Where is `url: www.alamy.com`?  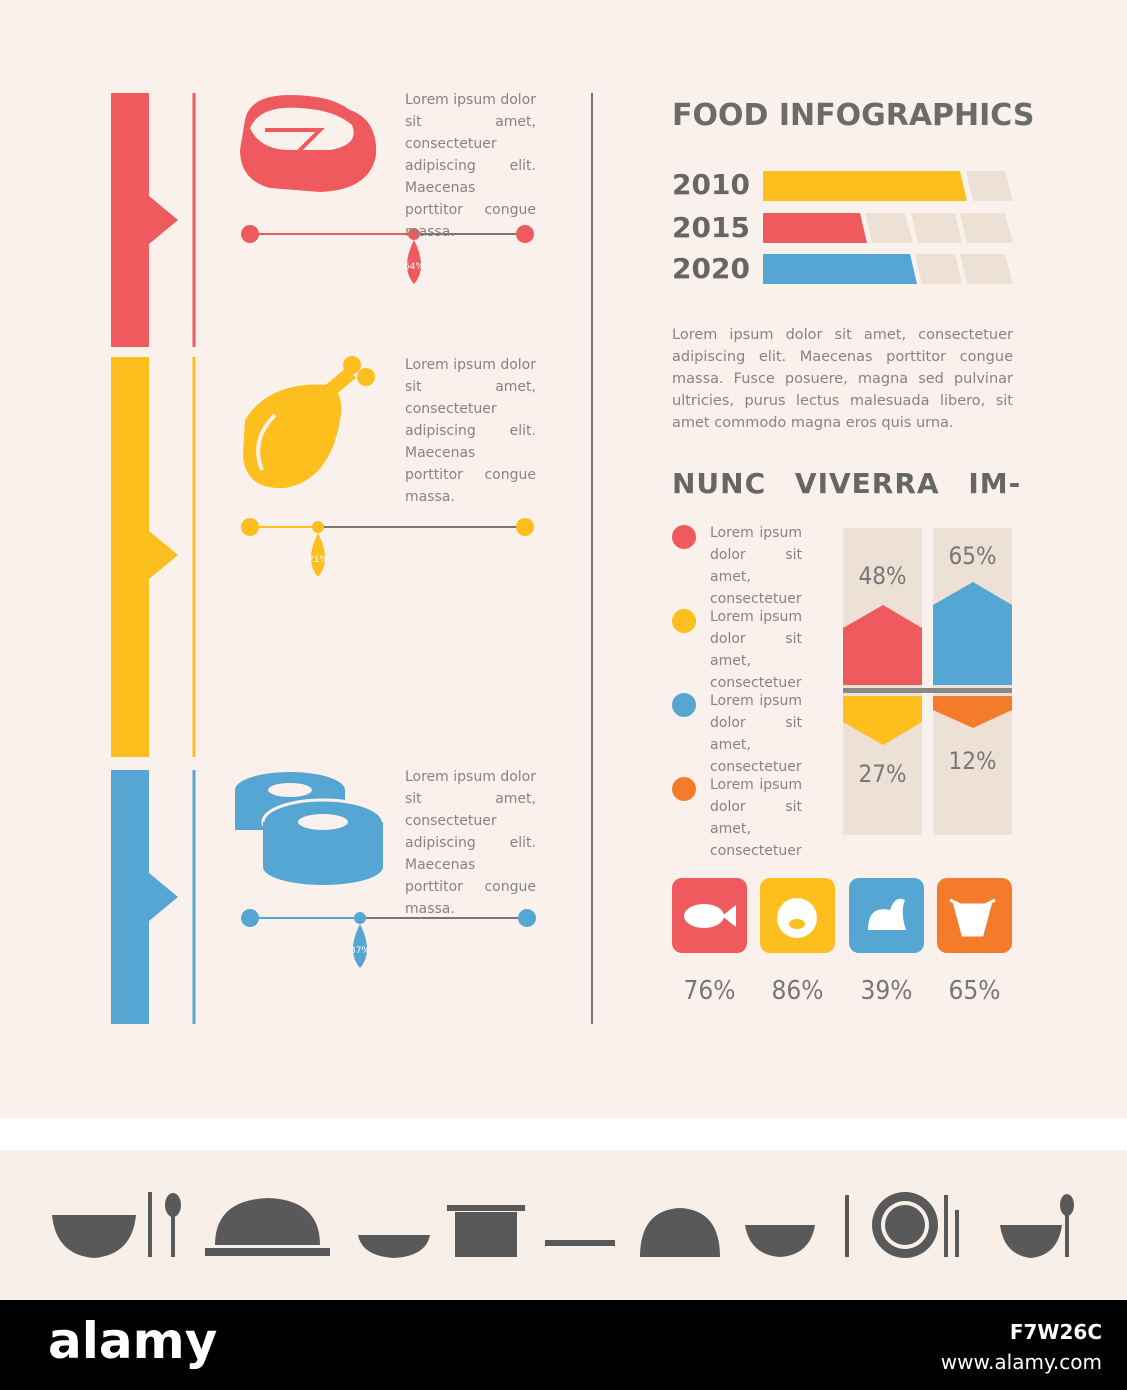 url: www.alamy.com is located at coordinates (1021, 1362).